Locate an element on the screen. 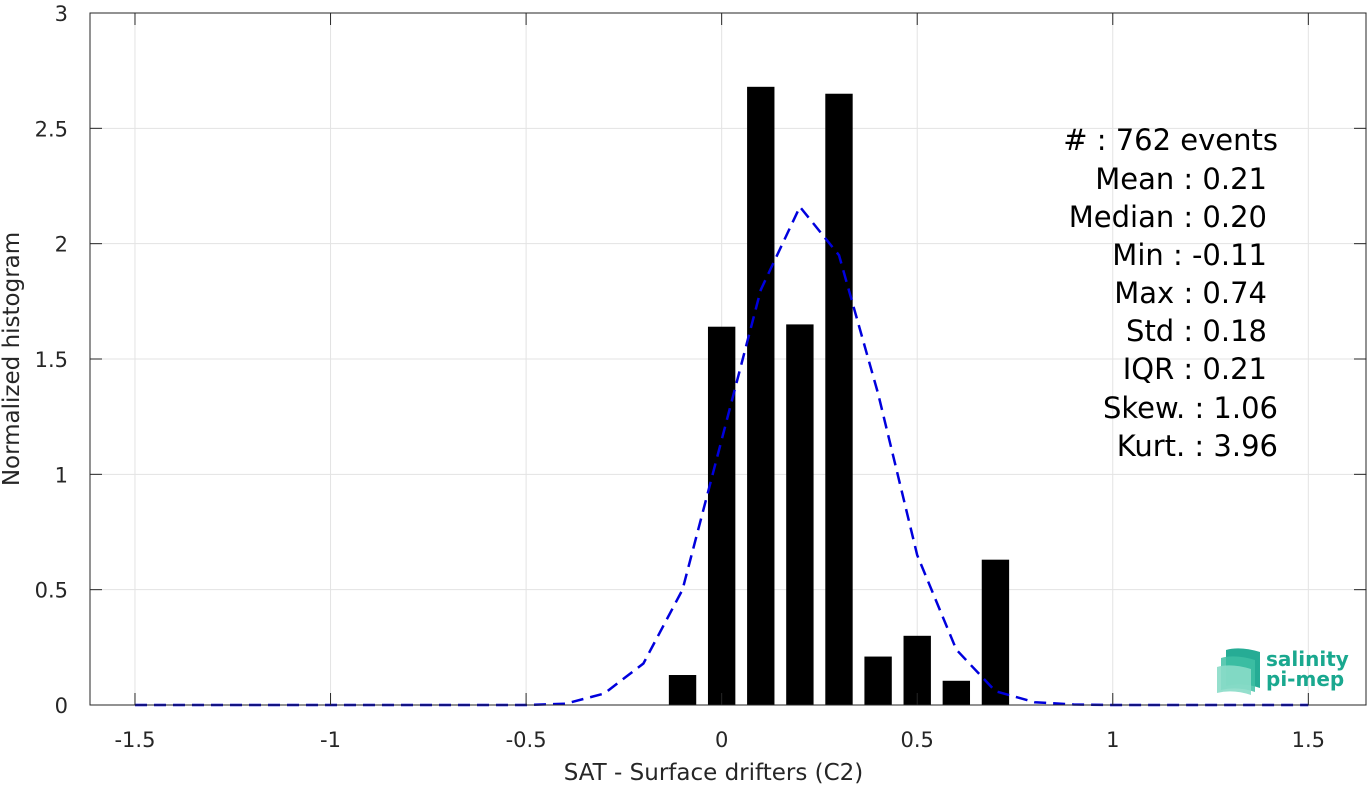 The height and width of the screenshot is (785, 1367). stat-min: Min : -0.11 is located at coordinates (1189, 255).